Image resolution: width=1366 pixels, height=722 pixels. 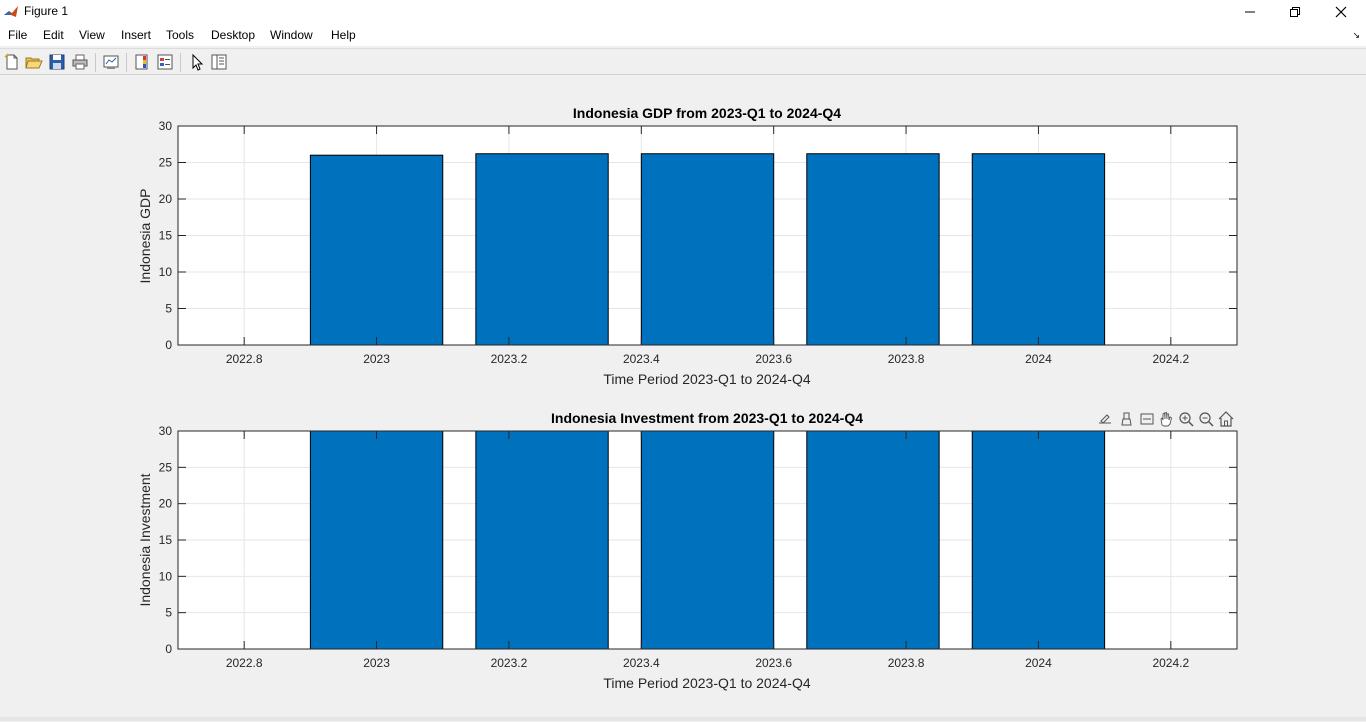 I want to click on window-title-bar: Figure 1, so click(x=683, y=12).